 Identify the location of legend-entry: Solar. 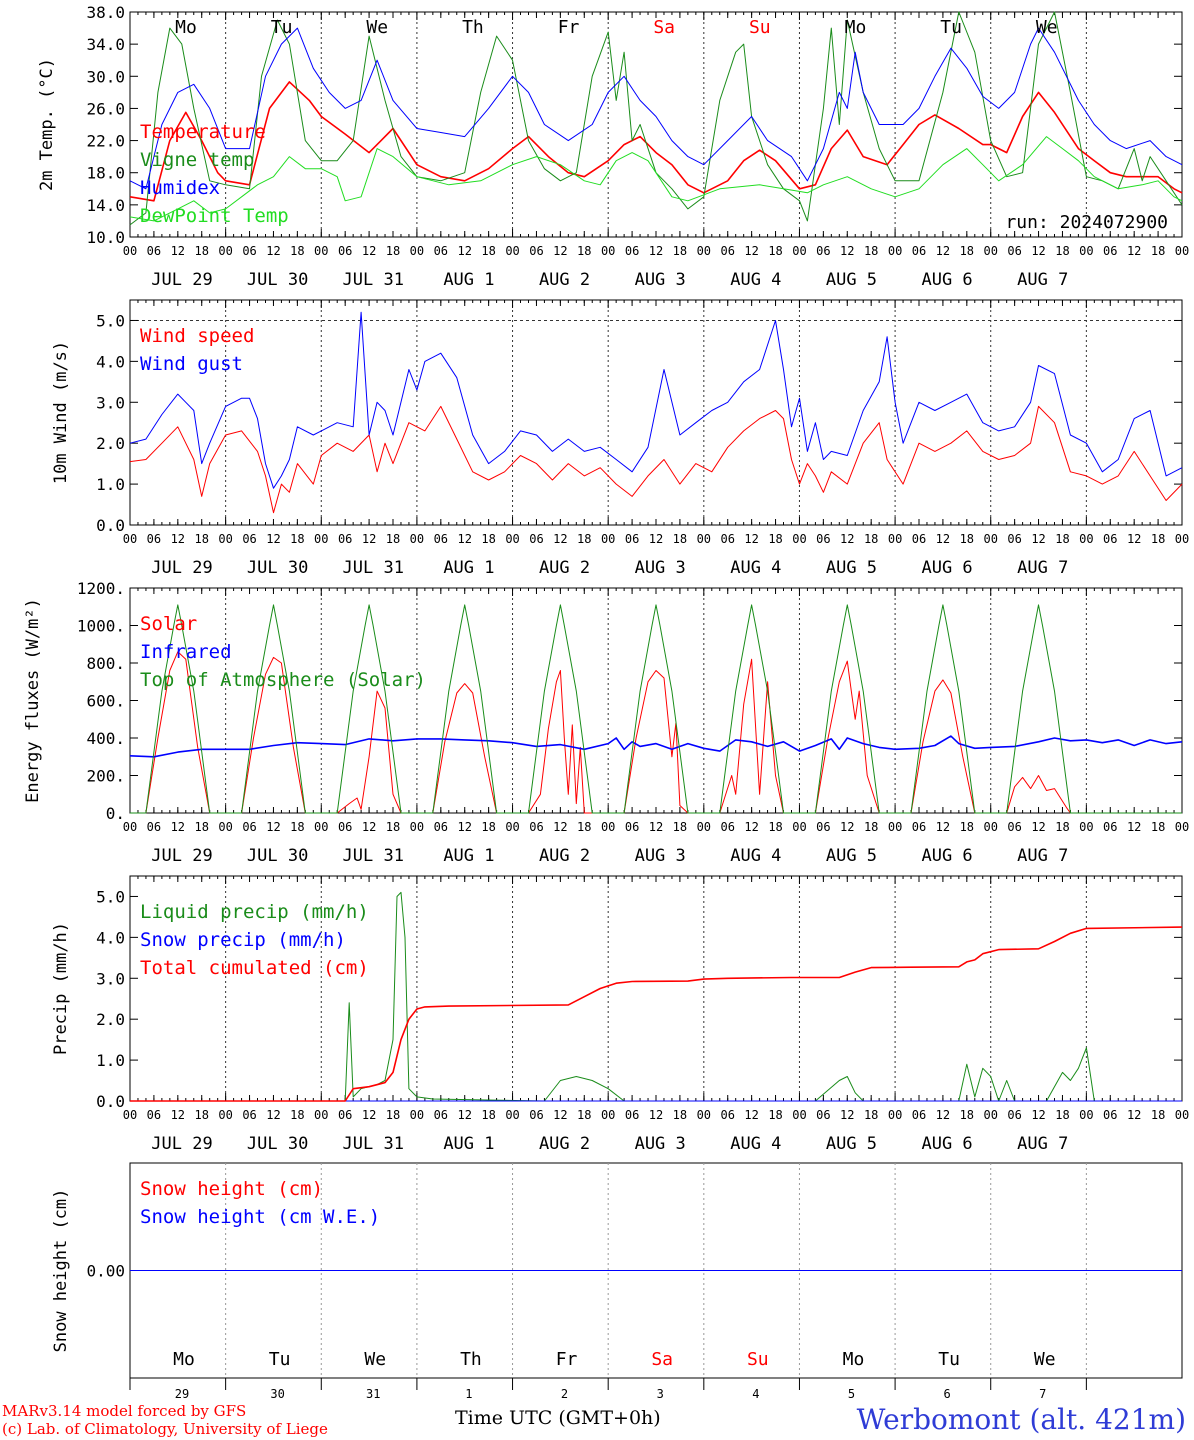
(168, 624).